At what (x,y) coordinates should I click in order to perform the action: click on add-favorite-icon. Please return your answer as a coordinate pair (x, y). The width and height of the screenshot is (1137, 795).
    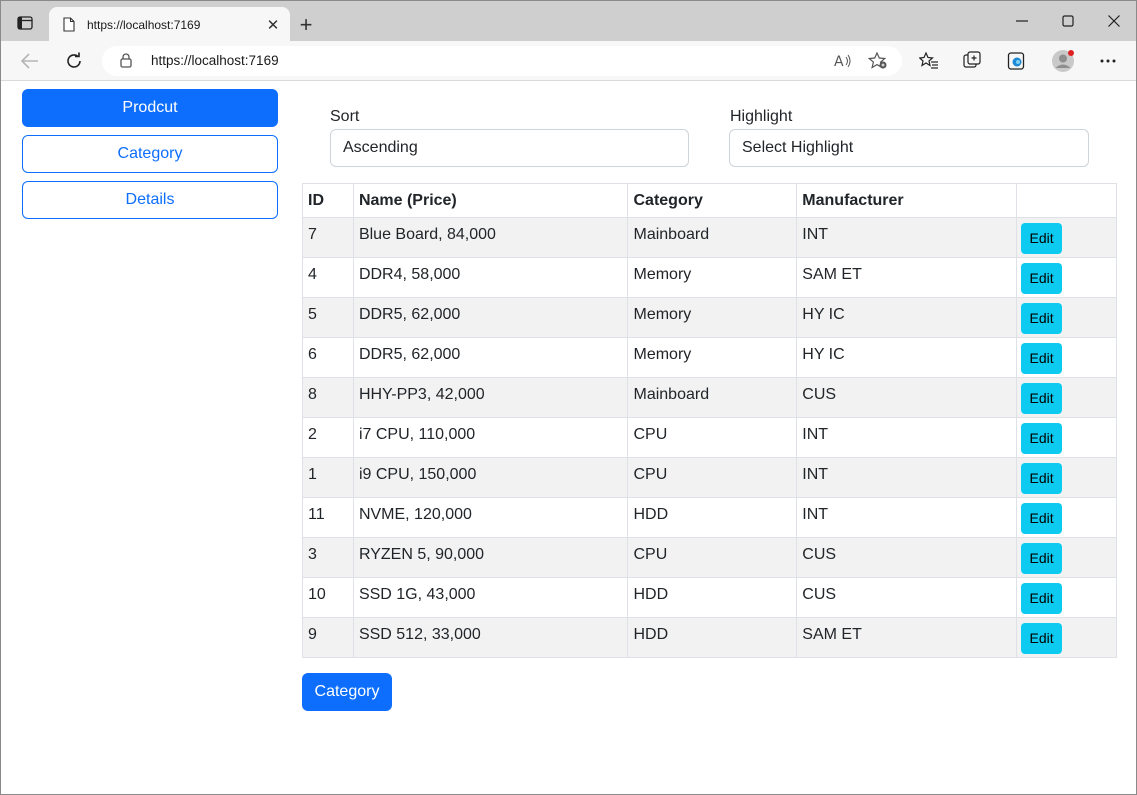
    Looking at the image, I should click on (878, 61).